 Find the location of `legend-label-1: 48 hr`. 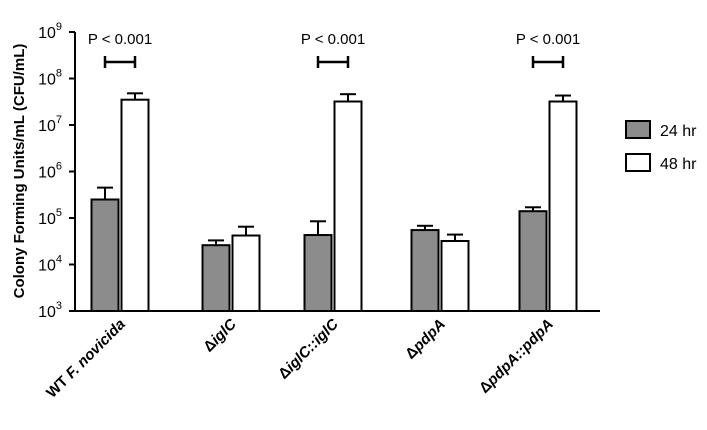

legend-label-1: 48 hr is located at coordinates (678, 164).